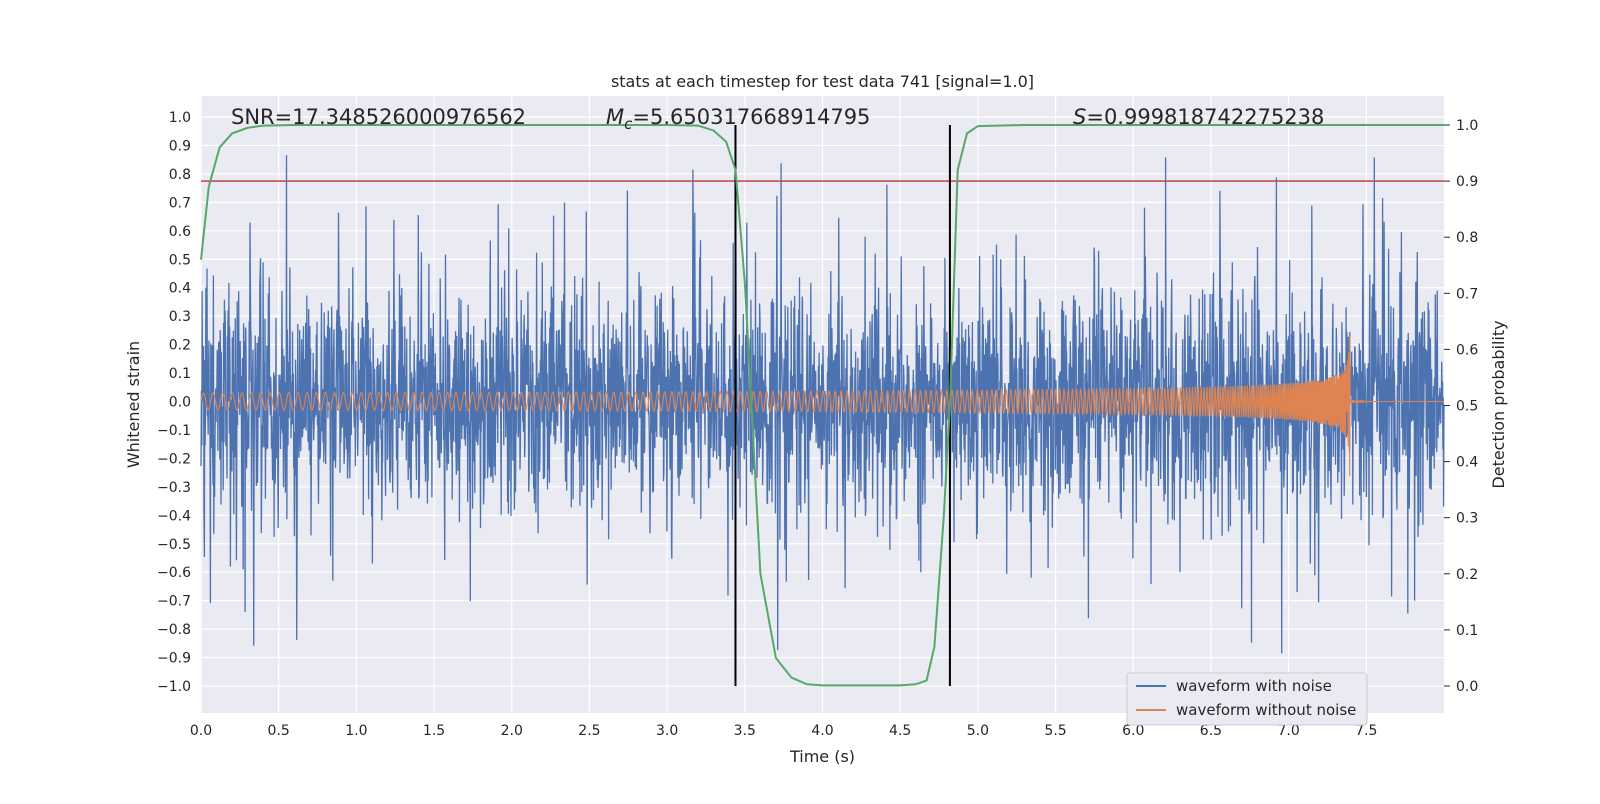 The width and height of the screenshot is (1600, 804). What do you see at coordinates (180, 146) in the screenshot?
I see `y-tick-label: 0.9` at bounding box center [180, 146].